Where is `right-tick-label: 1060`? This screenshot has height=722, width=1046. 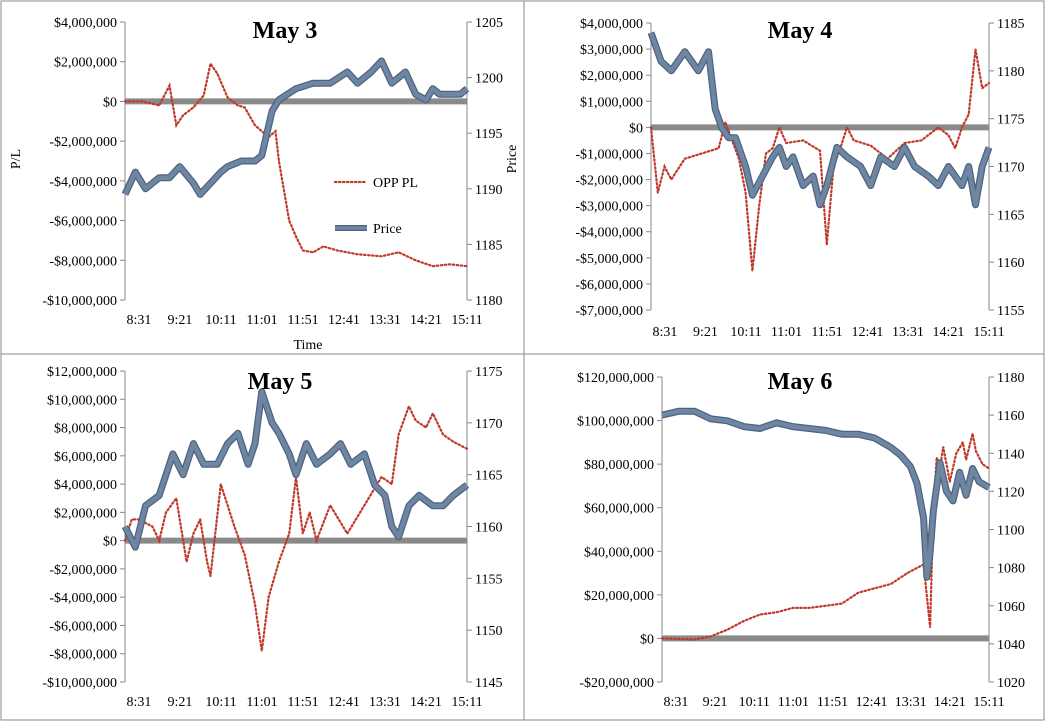
right-tick-label: 1060 is located at coordinates (1011, 607).